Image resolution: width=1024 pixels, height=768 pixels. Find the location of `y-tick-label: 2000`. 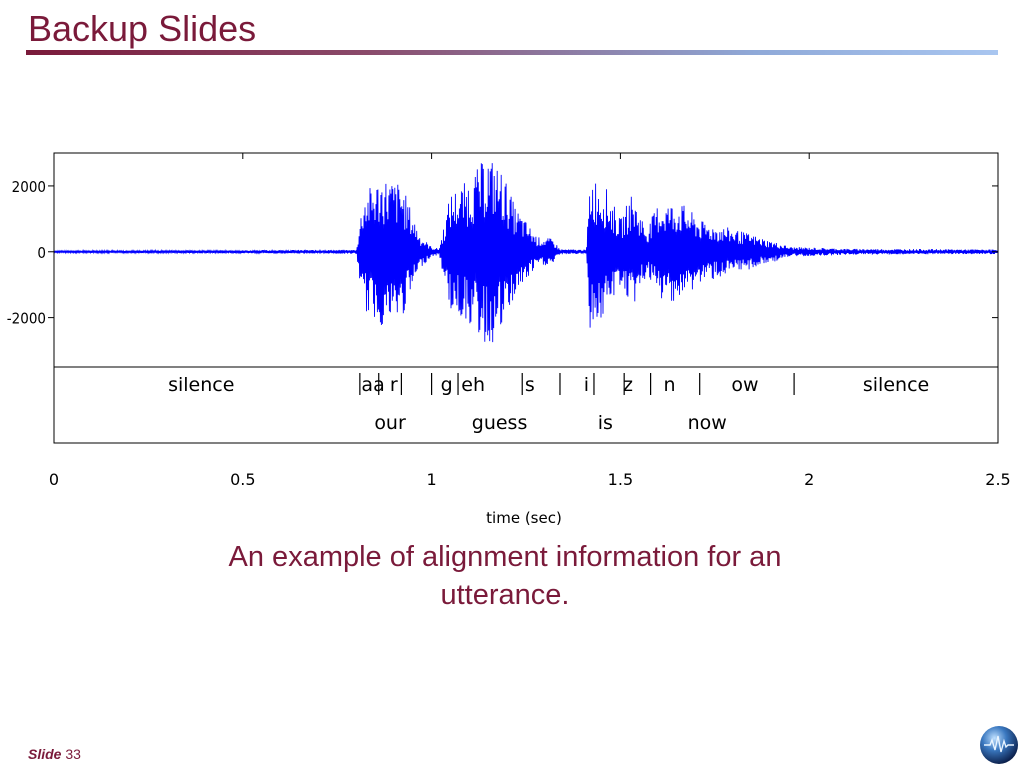

y-tick-label: 2000 is located at coordinates (29, 187).